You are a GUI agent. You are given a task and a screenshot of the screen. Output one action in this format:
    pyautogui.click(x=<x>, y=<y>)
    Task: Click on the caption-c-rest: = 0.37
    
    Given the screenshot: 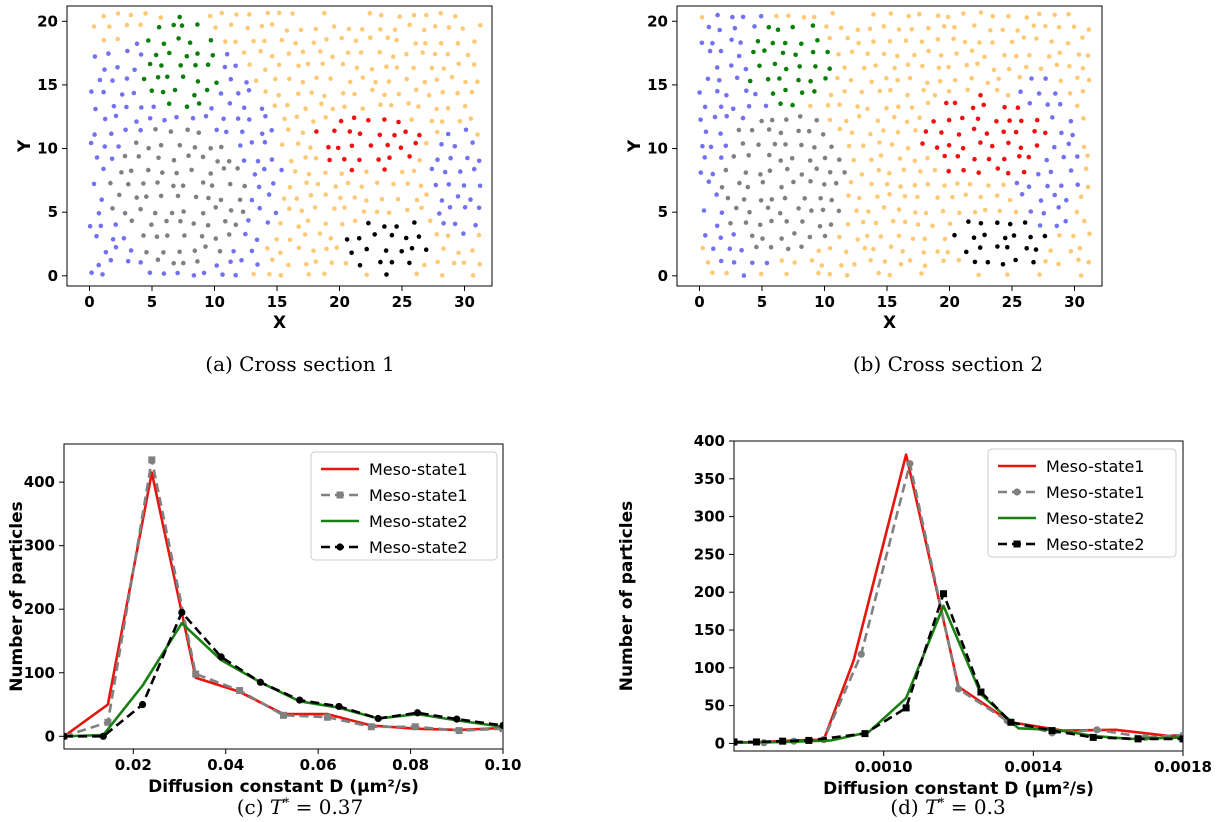 What is the action you would take?
    pyautogui.click(x=326, y=807)
    